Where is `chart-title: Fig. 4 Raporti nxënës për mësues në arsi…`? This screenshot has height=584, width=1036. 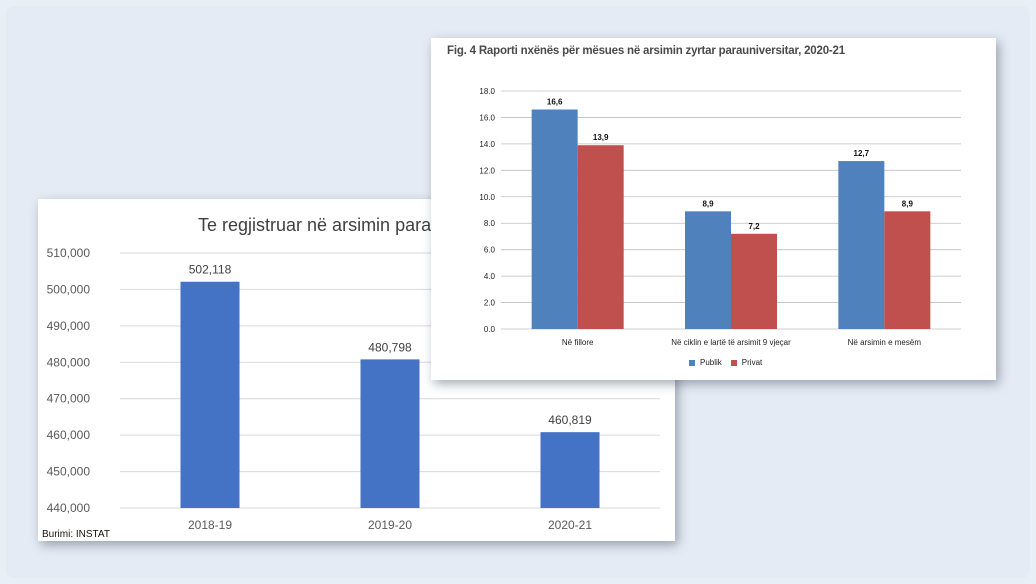 chart-title: Fig. 4 Raporti nxënës për mësues në arsi… is located at coordinates (646, 51).